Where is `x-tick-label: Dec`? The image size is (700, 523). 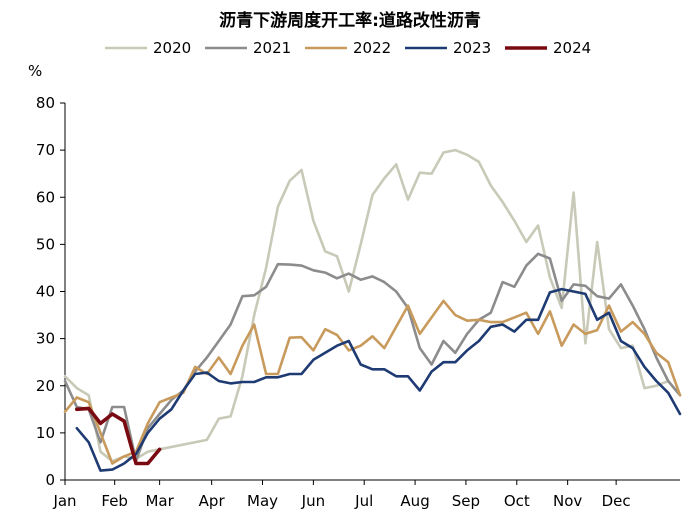
x-tick-label: Dec is located at coordinates (616, 501).